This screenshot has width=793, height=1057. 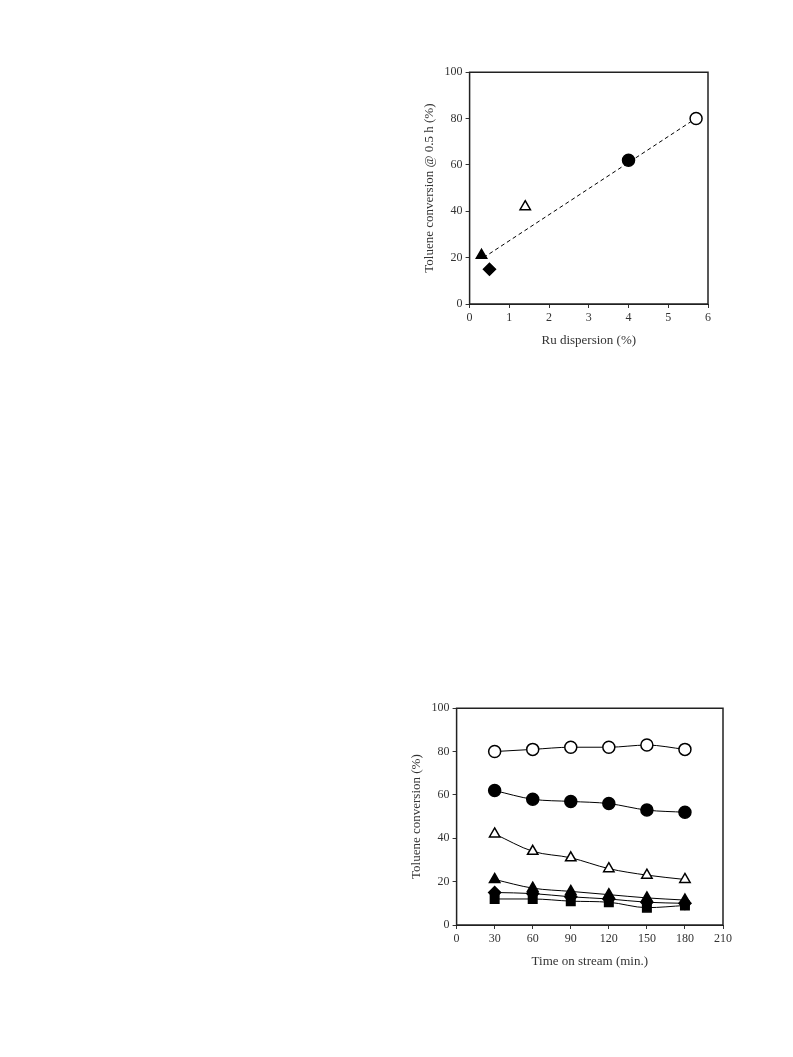 What do you see at coordinates (570, 938) in the screenshot?
I see `x-tick-label: 90` at bounding box center [570, 938].